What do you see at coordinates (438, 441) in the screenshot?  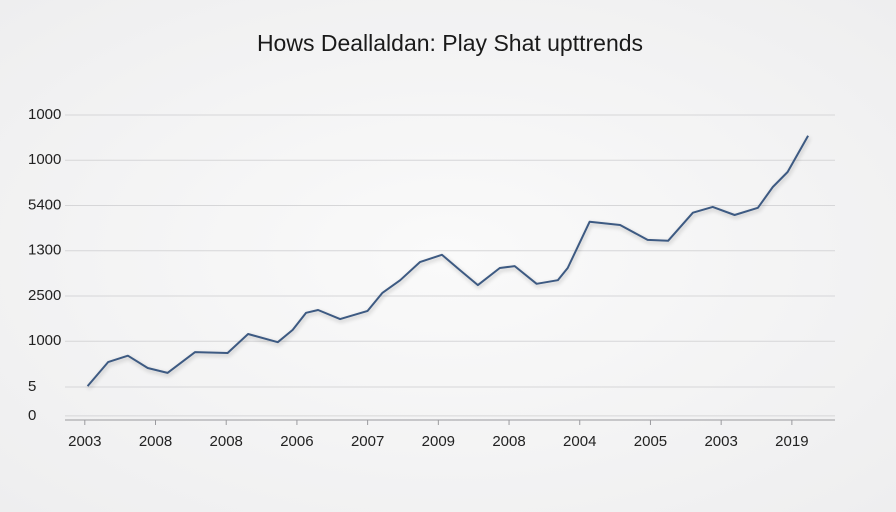 I see `x-tick-label: 2009` at bounding box center [438, 441].